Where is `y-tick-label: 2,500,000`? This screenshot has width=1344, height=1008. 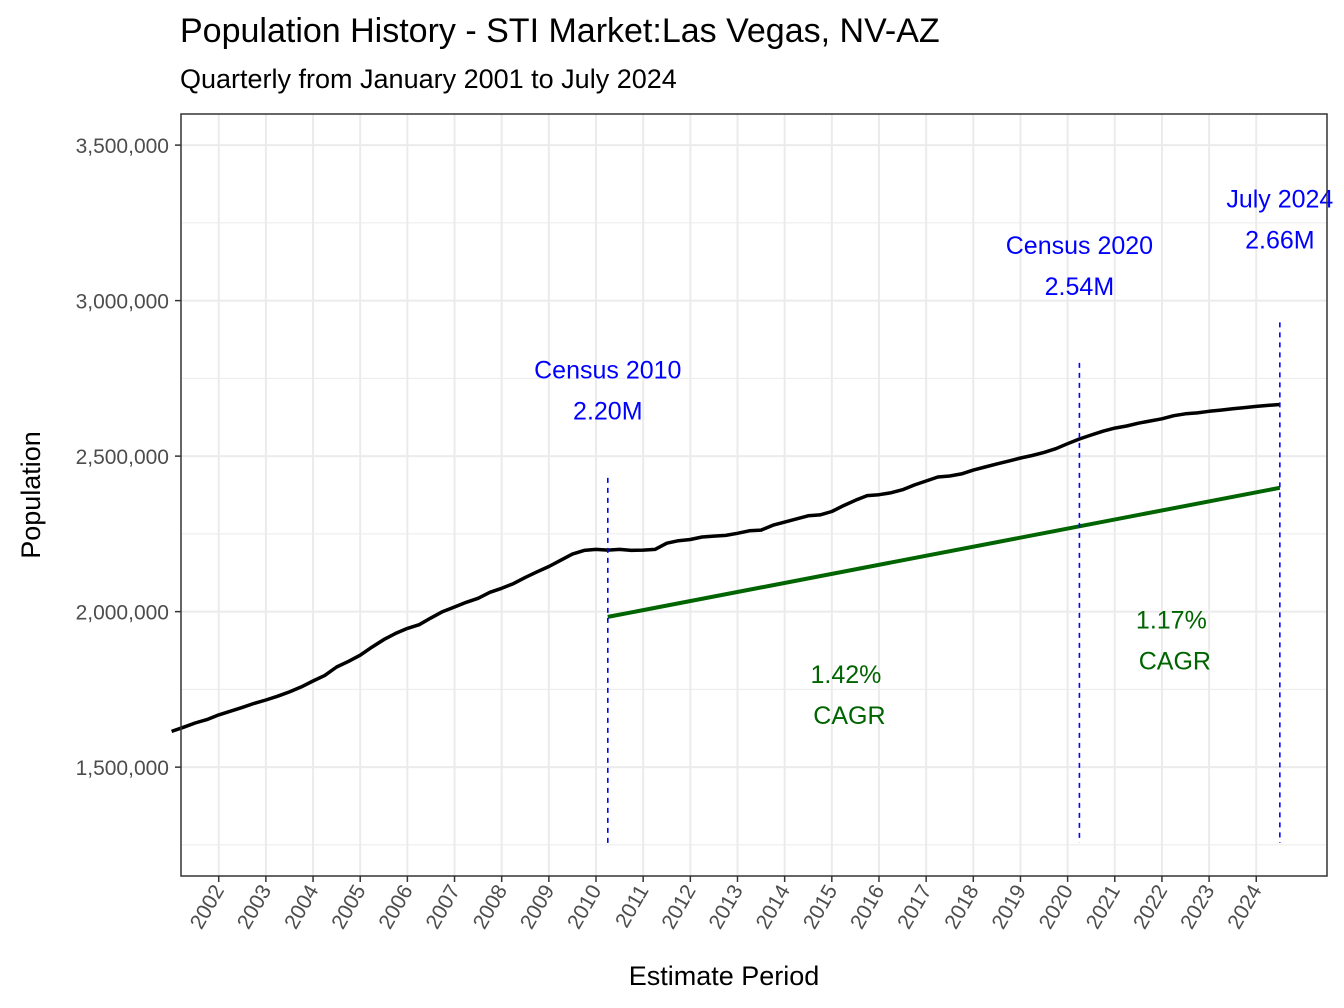 y-tick-label: 2,500,000 is located at coordinates (122, 457).